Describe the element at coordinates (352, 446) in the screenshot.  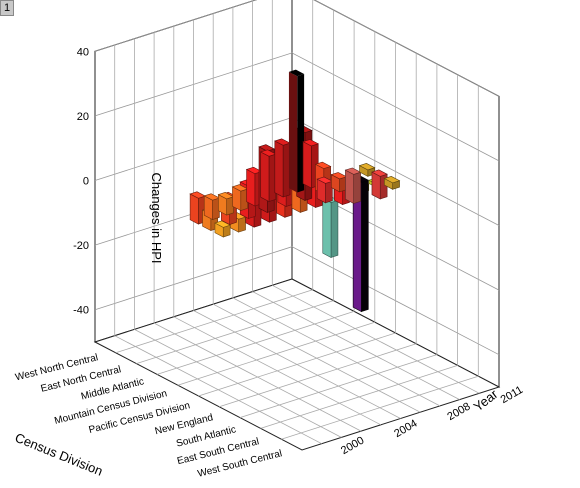
I see `year-tick-label: 2000` at that location.